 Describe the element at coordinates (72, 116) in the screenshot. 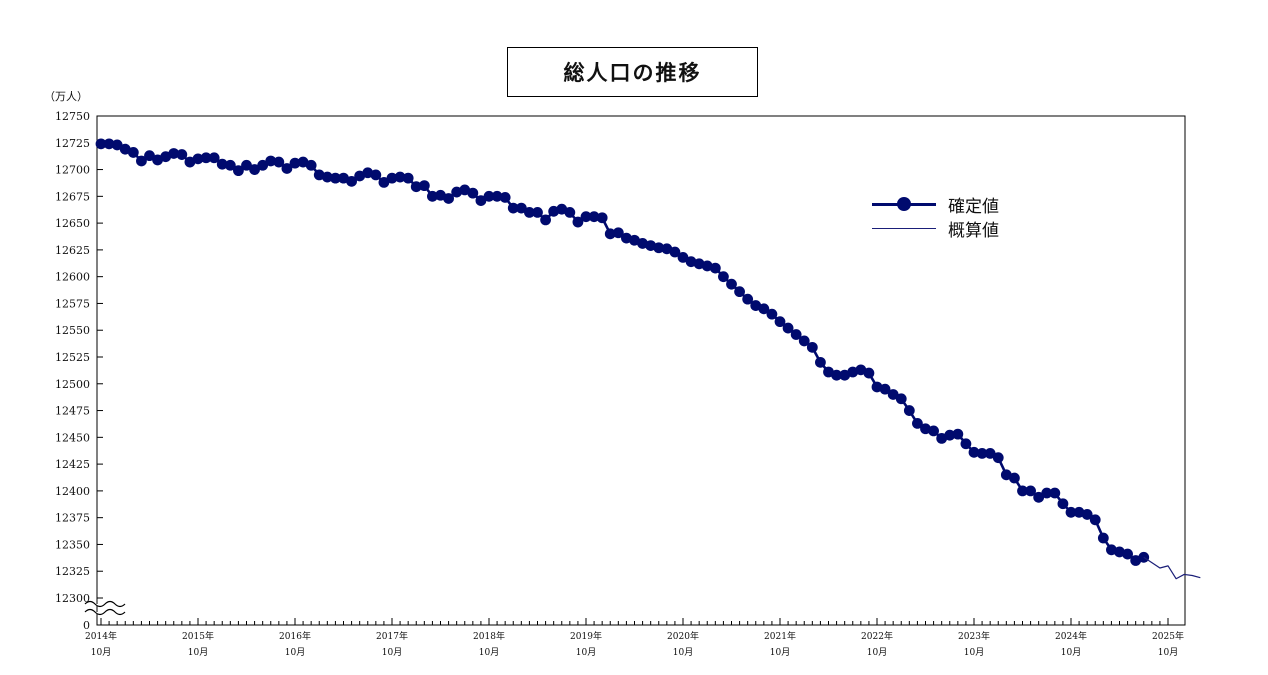

I see `y-tick-label: 12750` at that location.